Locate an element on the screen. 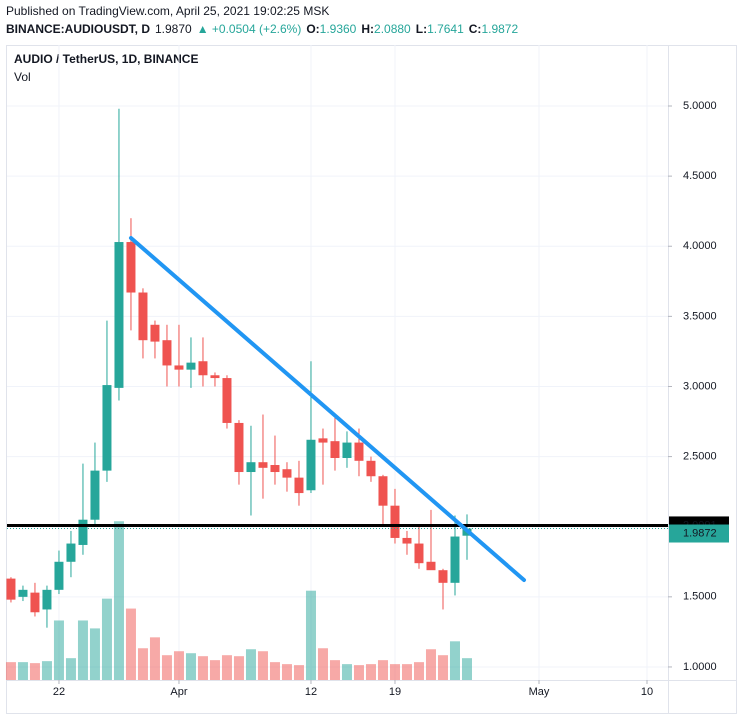 The width and height of the screenshot is (737, 714). ohlc-label: O: is located at coordinates (312, 29).